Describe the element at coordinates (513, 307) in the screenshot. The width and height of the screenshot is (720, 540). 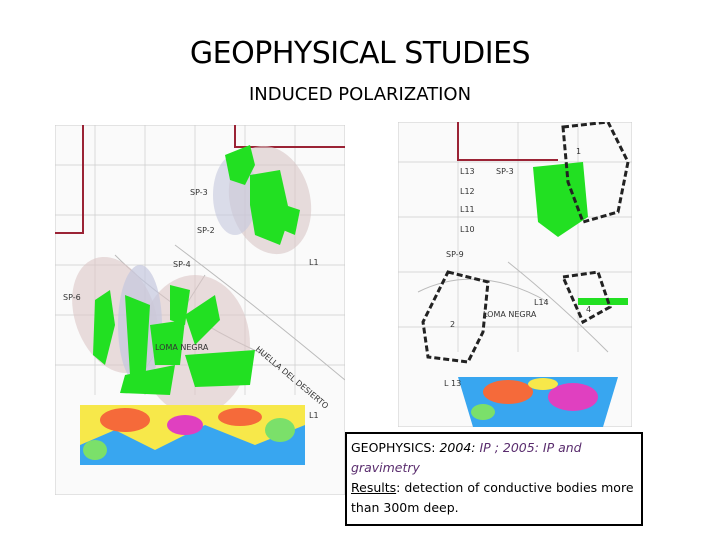
I see `road` at that location.